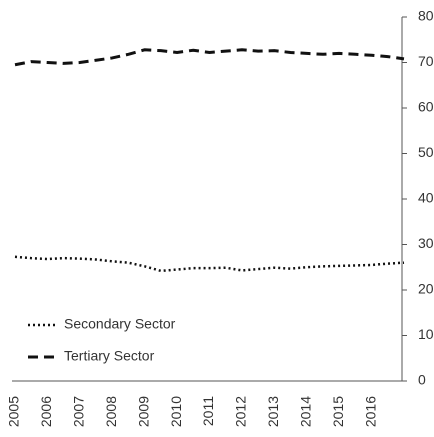  Describe the element at coordinates (426, 61) in the screenshot. I see `y-tick-label: 70` at that location.